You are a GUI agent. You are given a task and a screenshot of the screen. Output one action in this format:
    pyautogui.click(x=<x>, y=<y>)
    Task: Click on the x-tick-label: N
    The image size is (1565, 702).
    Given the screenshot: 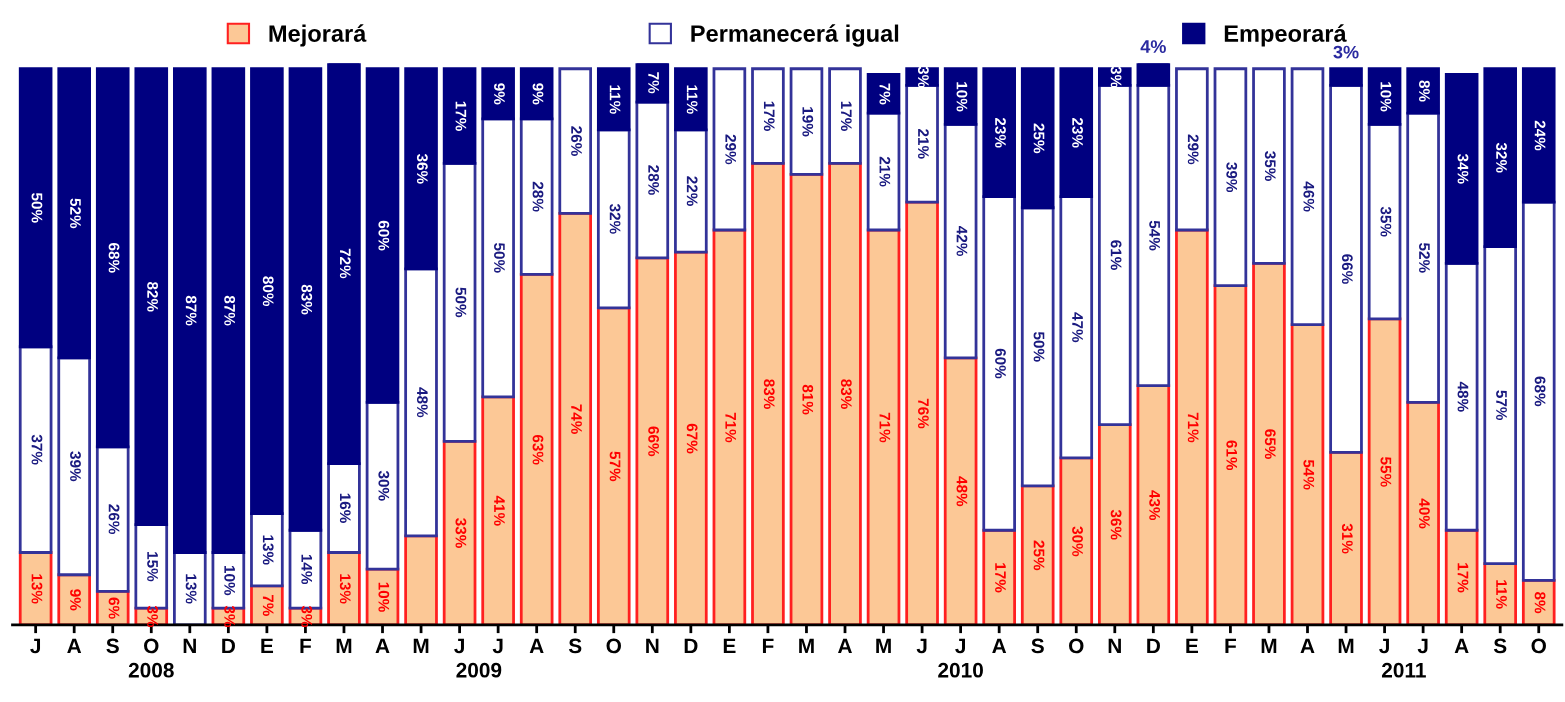 What is the action you would take?
    pyautogui.click(x=652, y=646)
    